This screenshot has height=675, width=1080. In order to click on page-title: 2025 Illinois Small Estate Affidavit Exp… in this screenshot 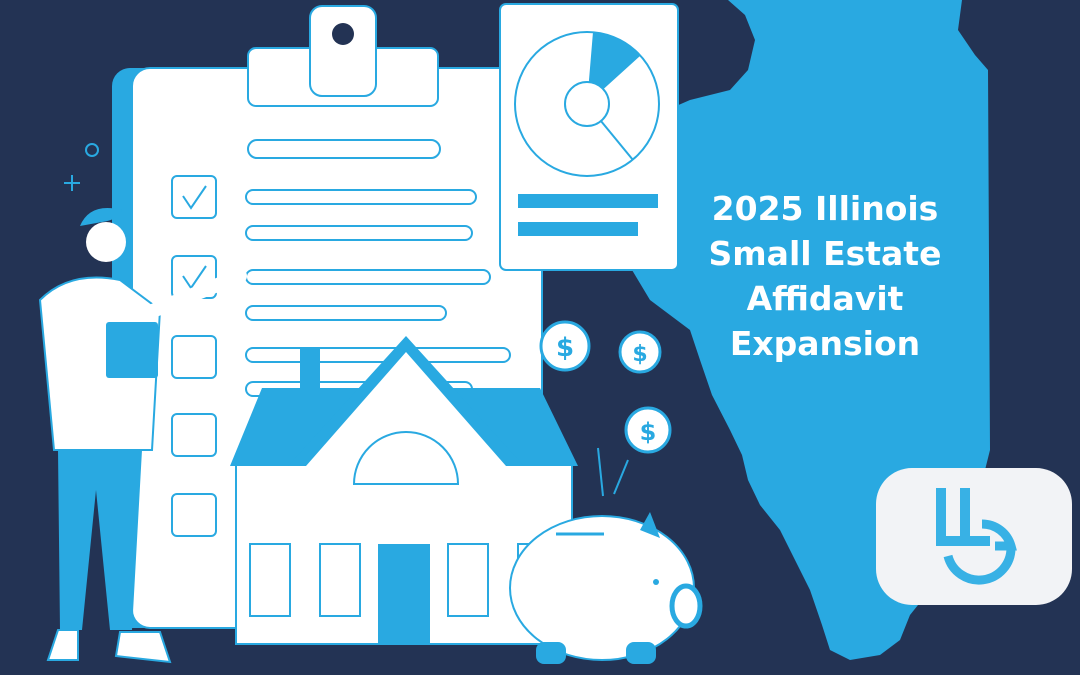, I will do `click(825, 276)`.